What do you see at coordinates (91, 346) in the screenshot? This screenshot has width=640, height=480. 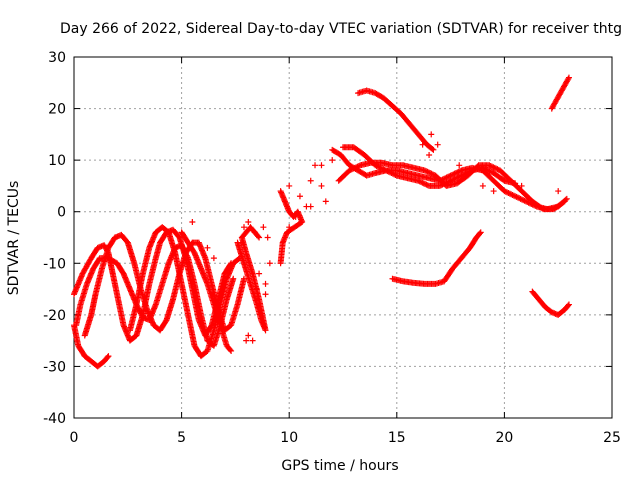 I see `series-arc-c` at bounding box center [91, 346].